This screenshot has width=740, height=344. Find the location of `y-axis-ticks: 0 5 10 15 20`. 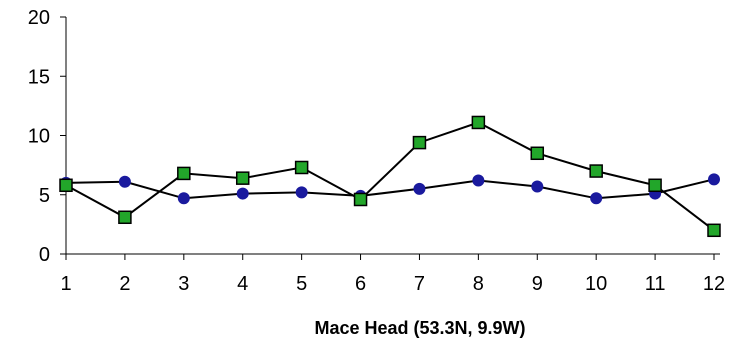

y-axis-ticks: 0 5 10 15 20 is located at coordinates (47, 136).